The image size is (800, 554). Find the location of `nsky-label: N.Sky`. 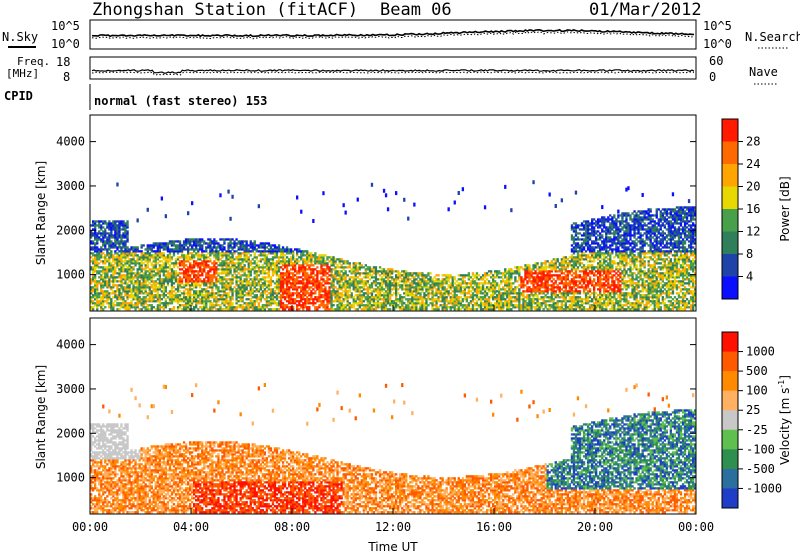

nsky-label: N.Sky is located at coordinates (20, 37).